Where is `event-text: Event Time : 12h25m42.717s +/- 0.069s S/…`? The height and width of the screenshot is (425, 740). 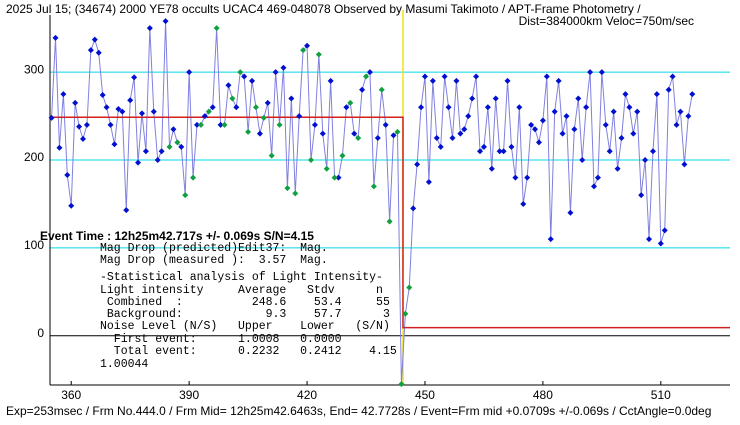 event-text: Event Time : 12h25m42.717s +/- 0.069s S/… is located at coordinates (177, 236).